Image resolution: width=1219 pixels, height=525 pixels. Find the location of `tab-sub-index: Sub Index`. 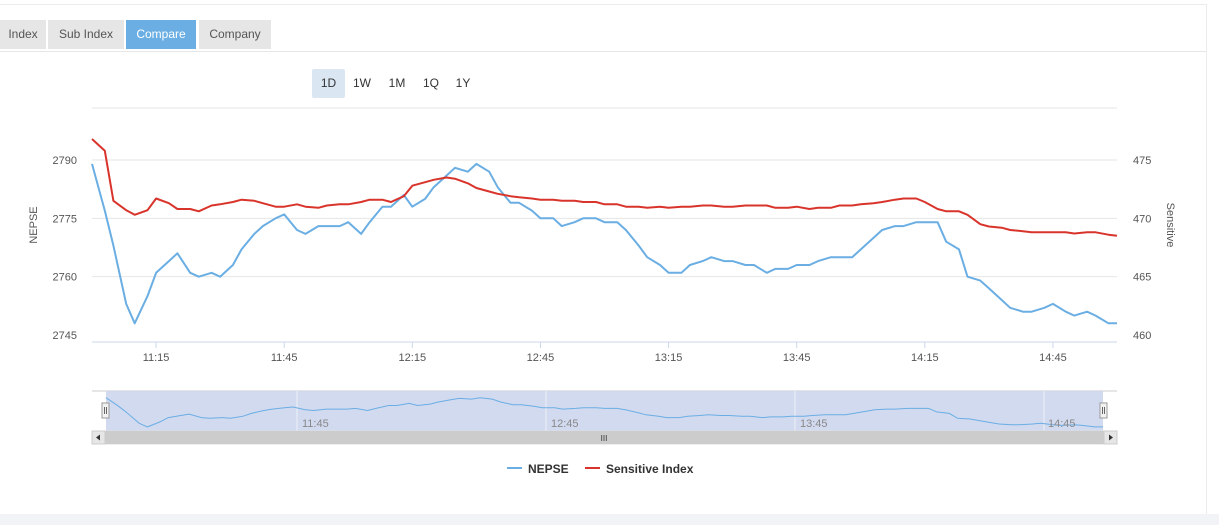

tab-sub-index: Sub Index is located at coordinates (86, 34).